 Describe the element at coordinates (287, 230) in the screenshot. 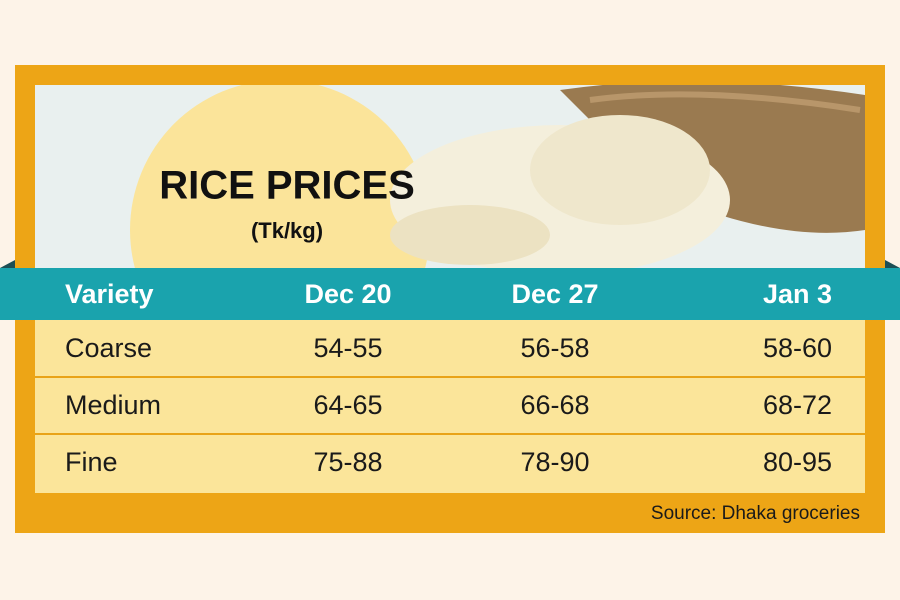

I see `subtitle: (Tk/kg)` at that location.